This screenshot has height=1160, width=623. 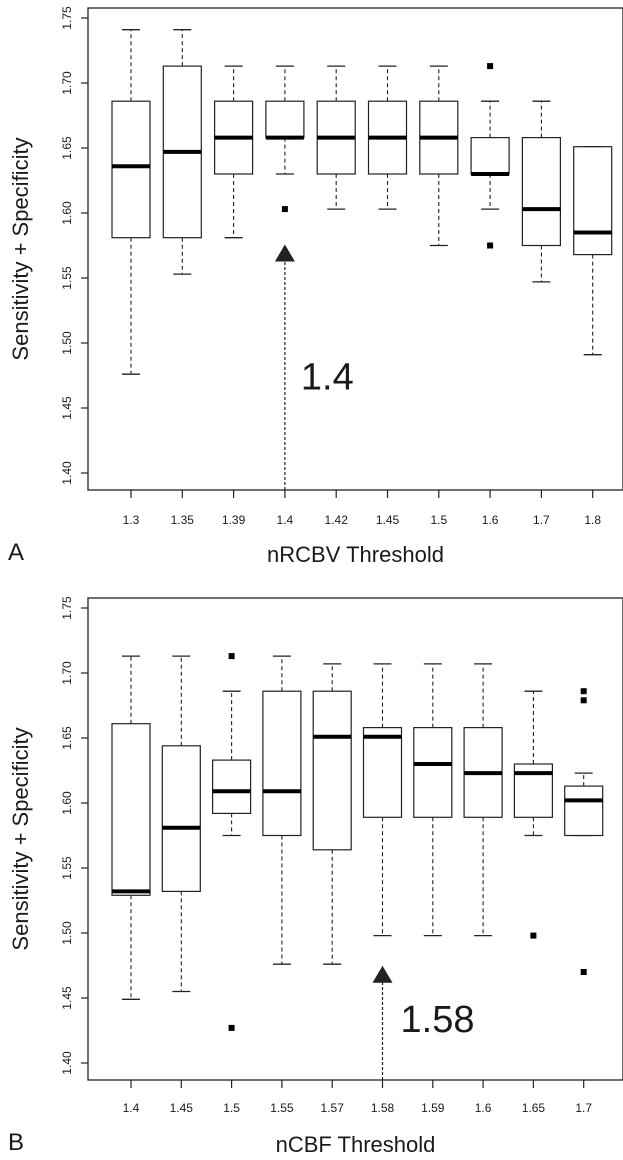 I want to click on x-tick-label: 1.59, so click(x=433, y=1108).